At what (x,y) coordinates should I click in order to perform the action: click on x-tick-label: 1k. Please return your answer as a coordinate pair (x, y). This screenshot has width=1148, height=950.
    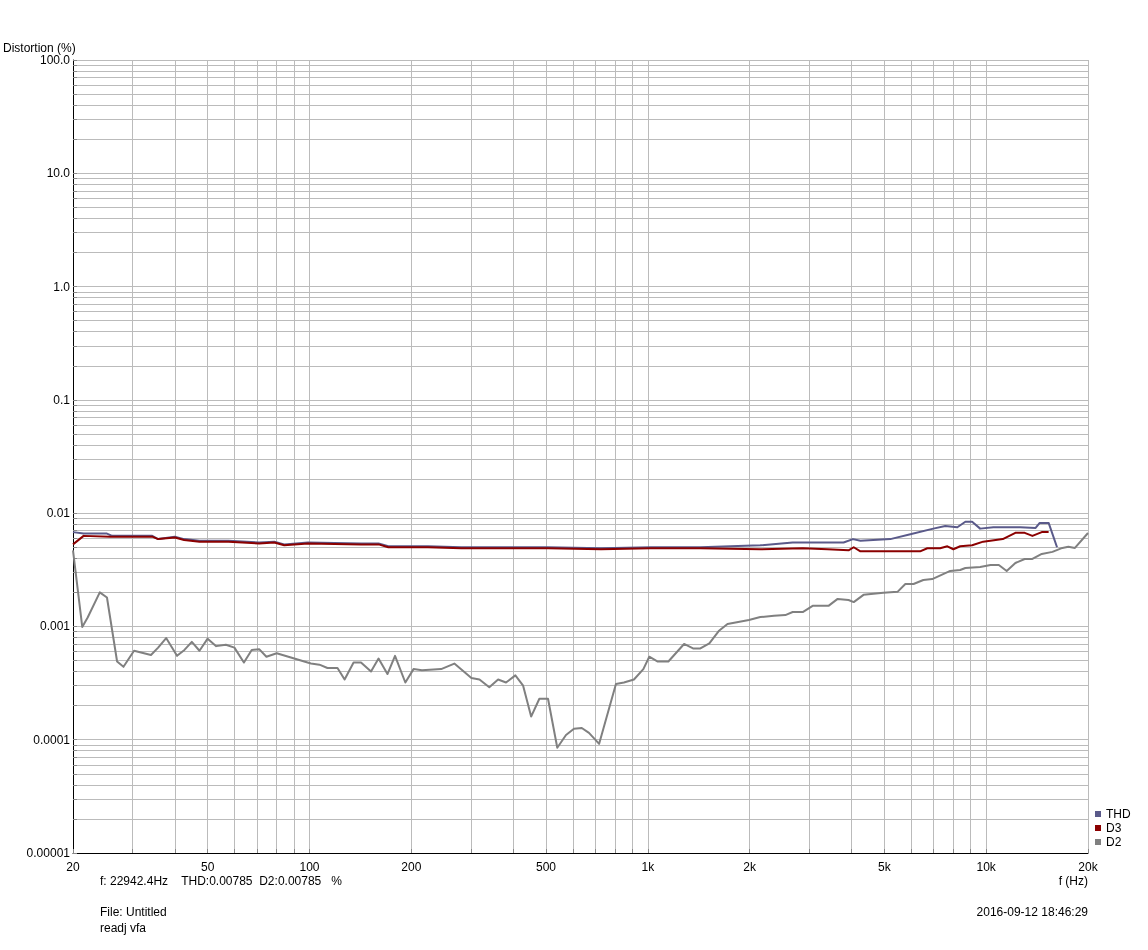
    Looking at the image, I should click on (648, 867).